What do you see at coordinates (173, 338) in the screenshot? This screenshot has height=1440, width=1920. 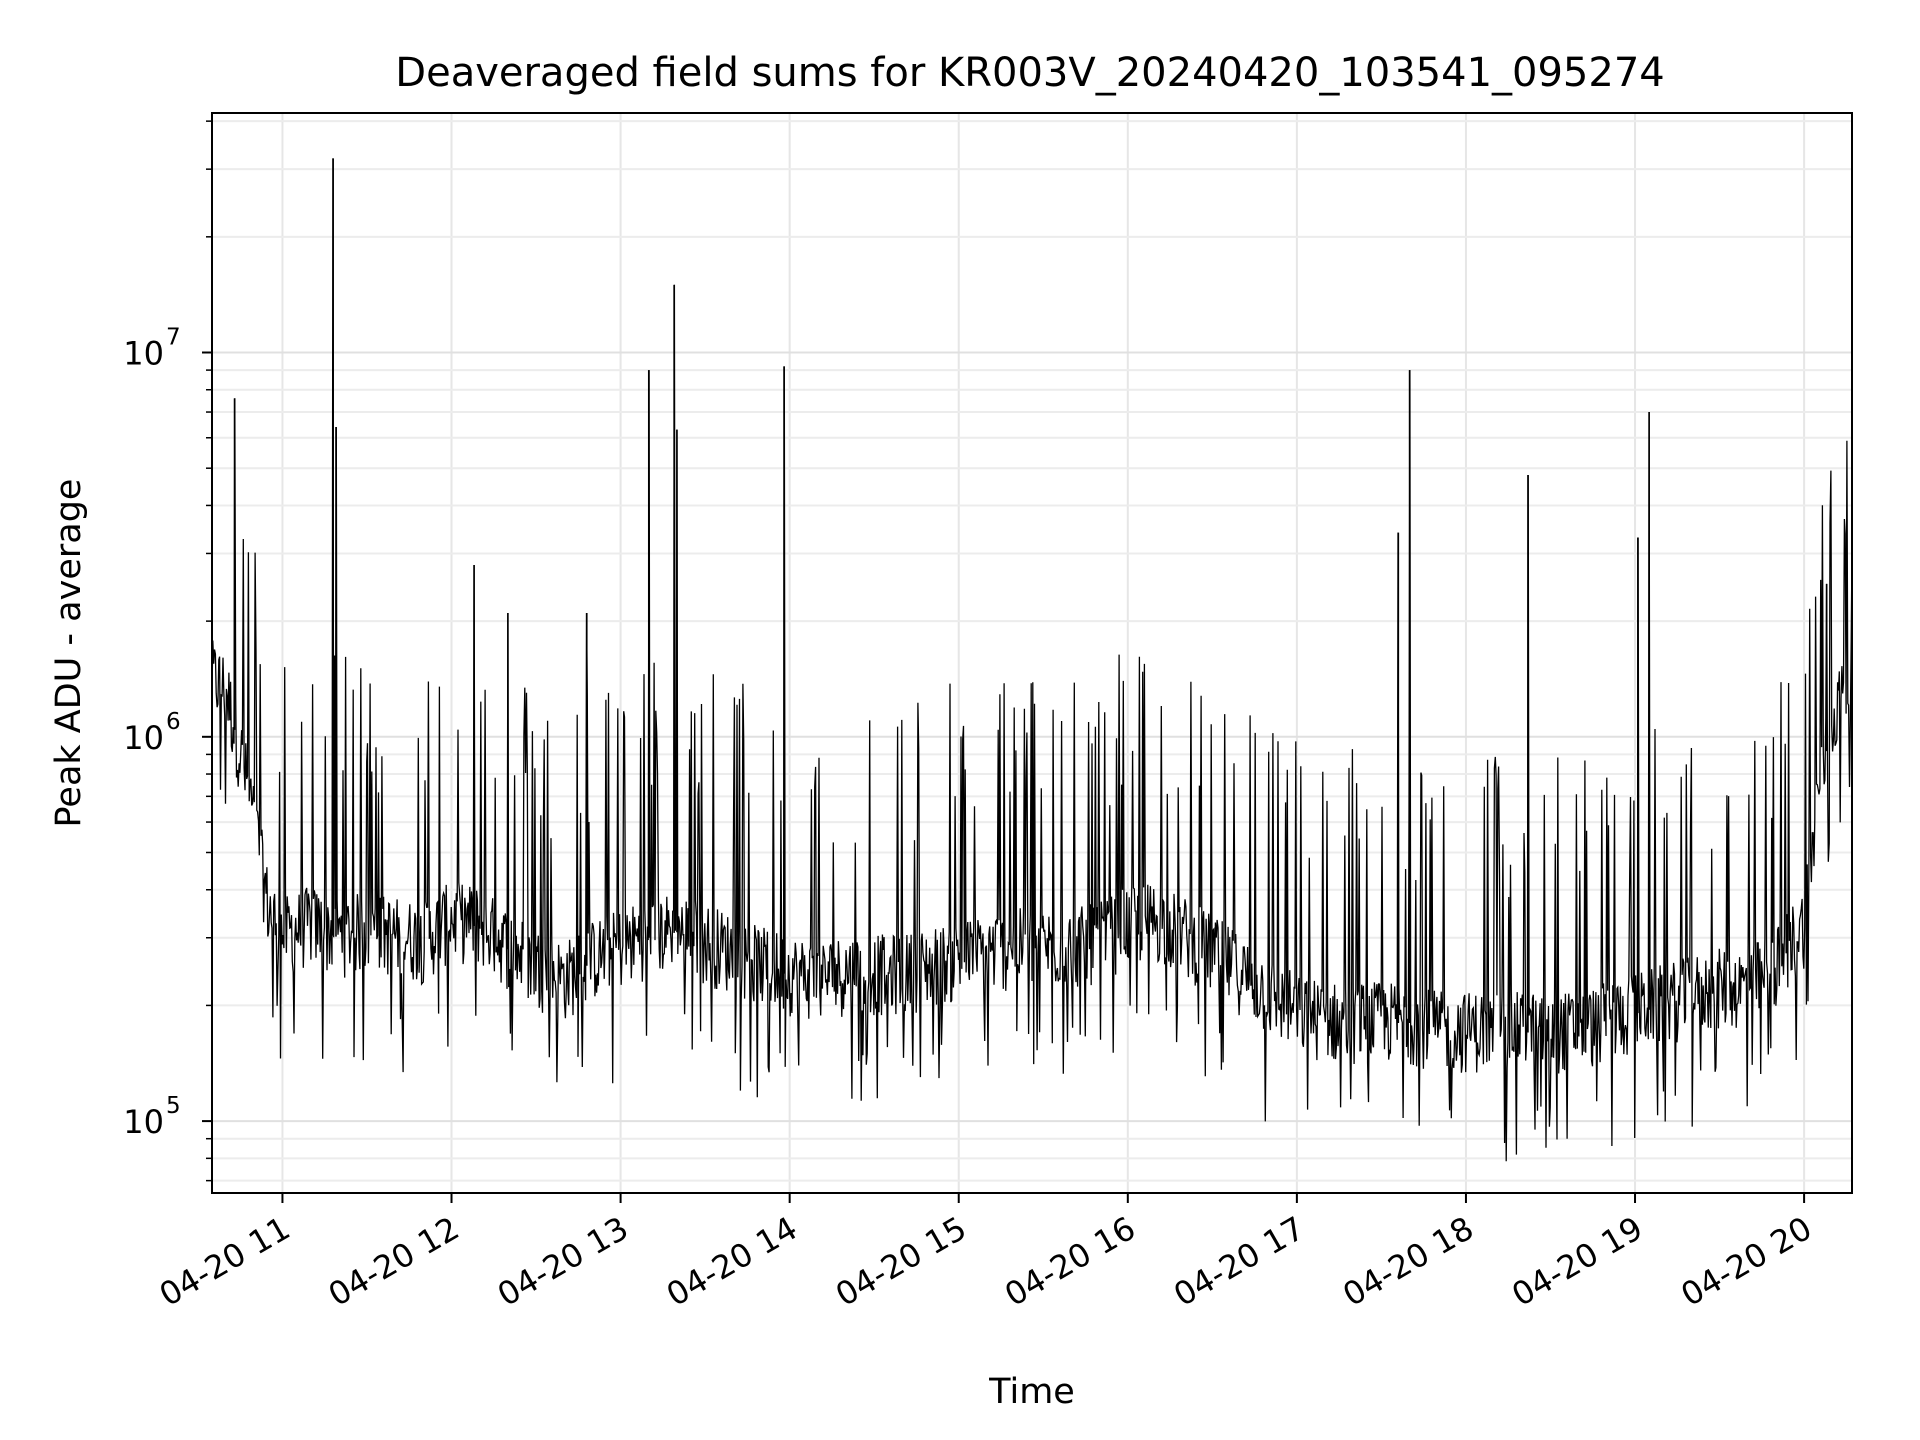 I see `y-tick-exponent: 7` at bounding box center [173, 338].